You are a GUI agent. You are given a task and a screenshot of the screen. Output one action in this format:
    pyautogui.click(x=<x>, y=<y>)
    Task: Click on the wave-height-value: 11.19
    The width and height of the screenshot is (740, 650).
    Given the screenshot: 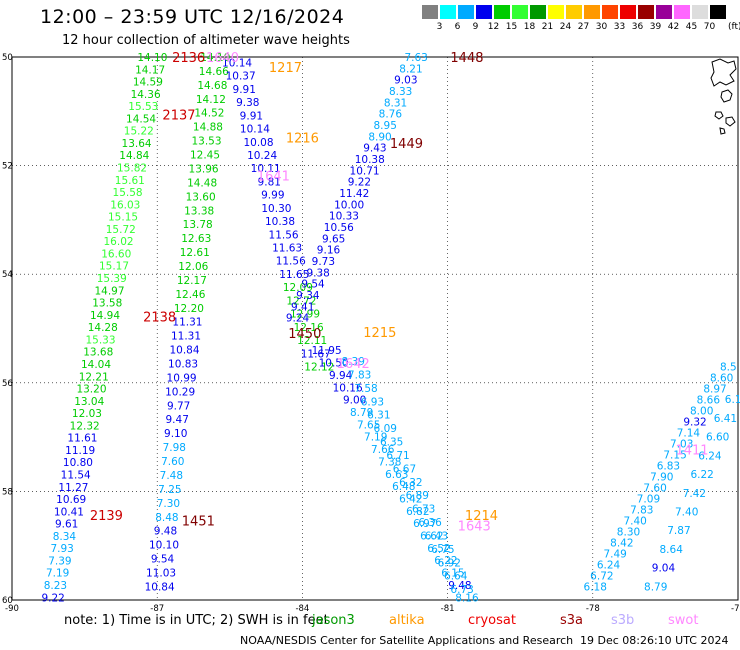 What is the action you would take?
    pyautogui.click(x=80, y=451)
    